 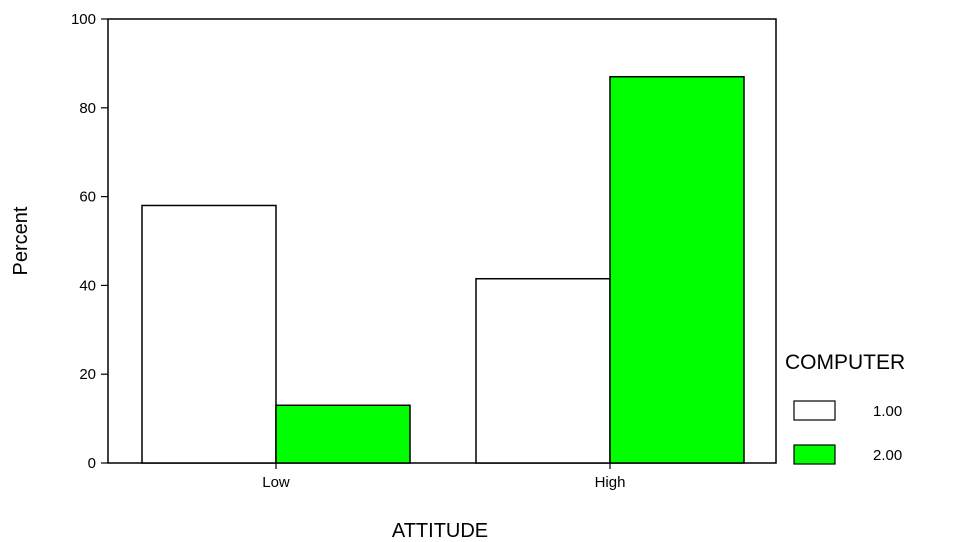 I want to click on legend: 1.00 2.00, so click(x=847, y=432).